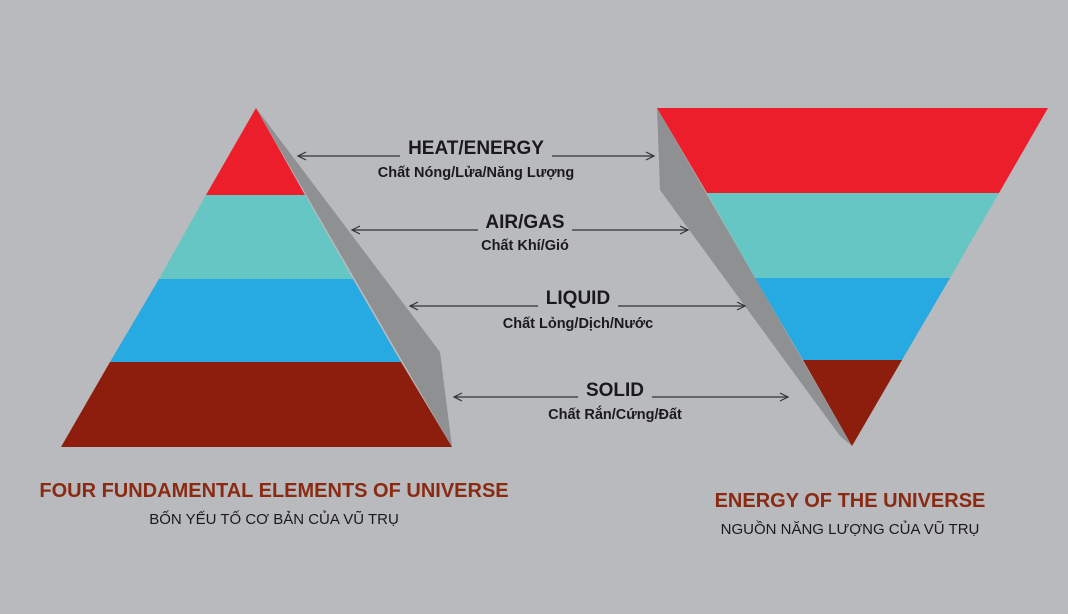 The image size is (1068, 614). What do you see at coordinates (852, 403) in the screenshot?
I see `right-layer-solid` at bounding box center [852, 403].